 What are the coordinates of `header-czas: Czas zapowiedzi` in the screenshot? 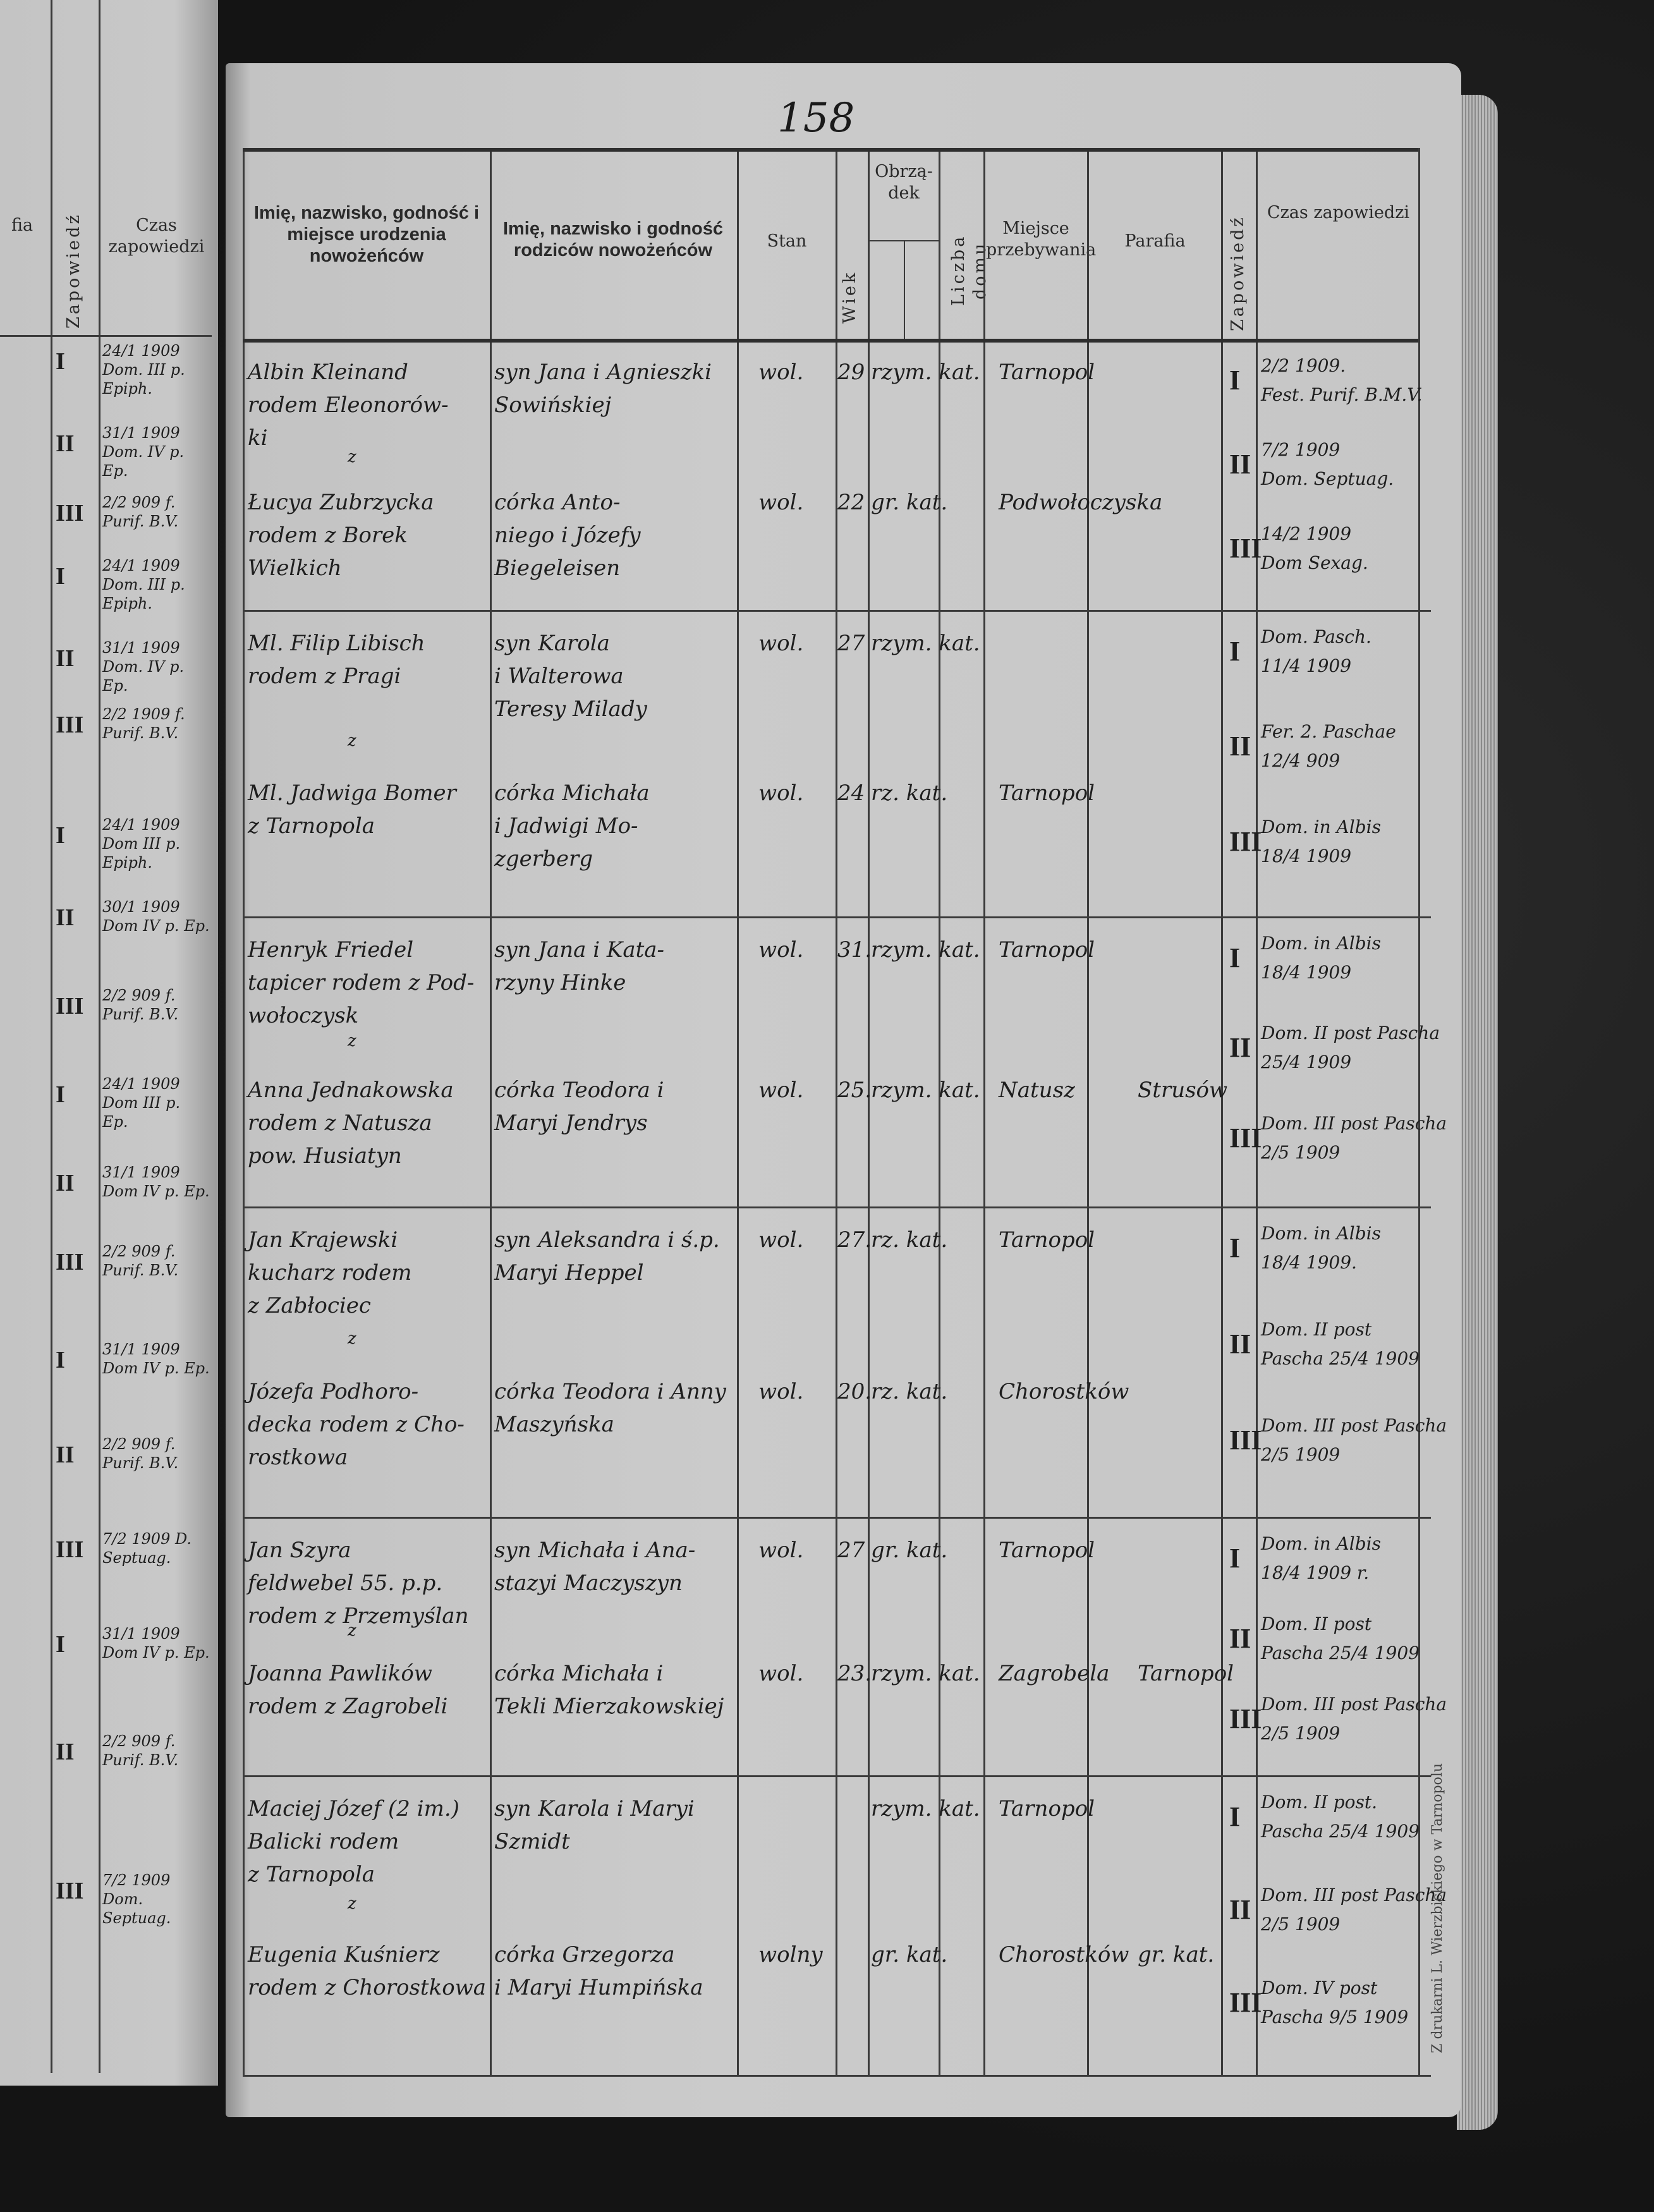 It's located at (1338, 212).